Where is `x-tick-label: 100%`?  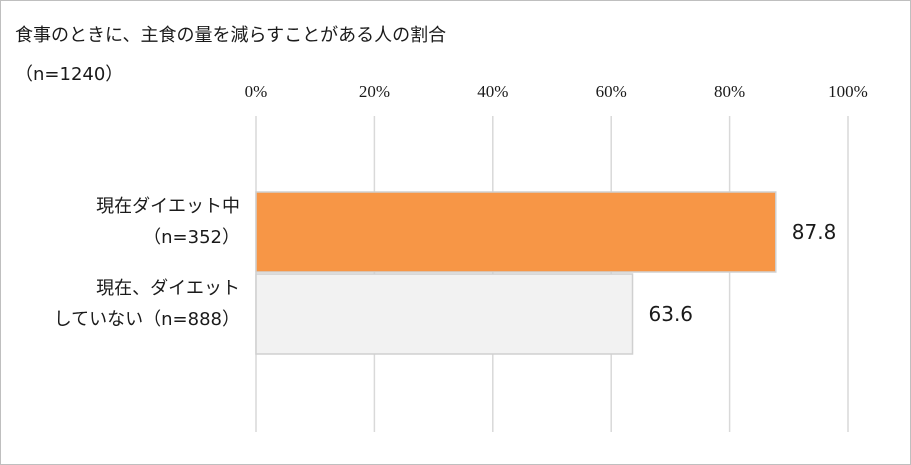 x-tick-label: 100% is located at coordinates (848, 91).